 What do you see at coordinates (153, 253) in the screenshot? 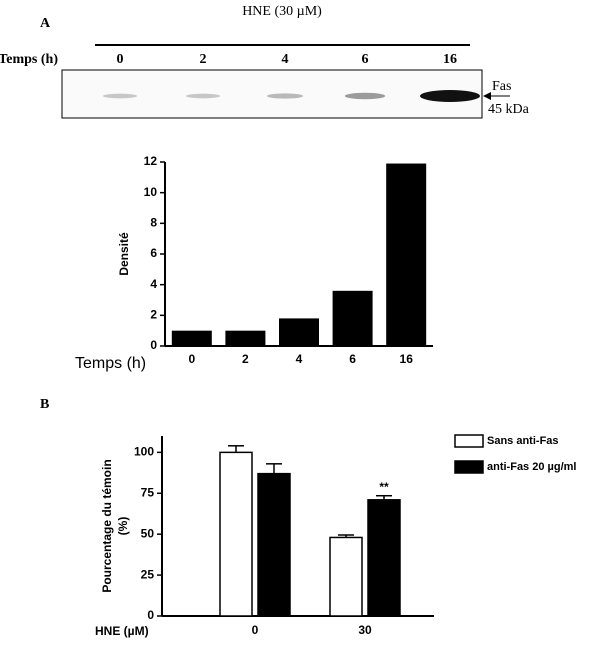
I see `y-tick-label: 6` at bounding box center [153, 253].